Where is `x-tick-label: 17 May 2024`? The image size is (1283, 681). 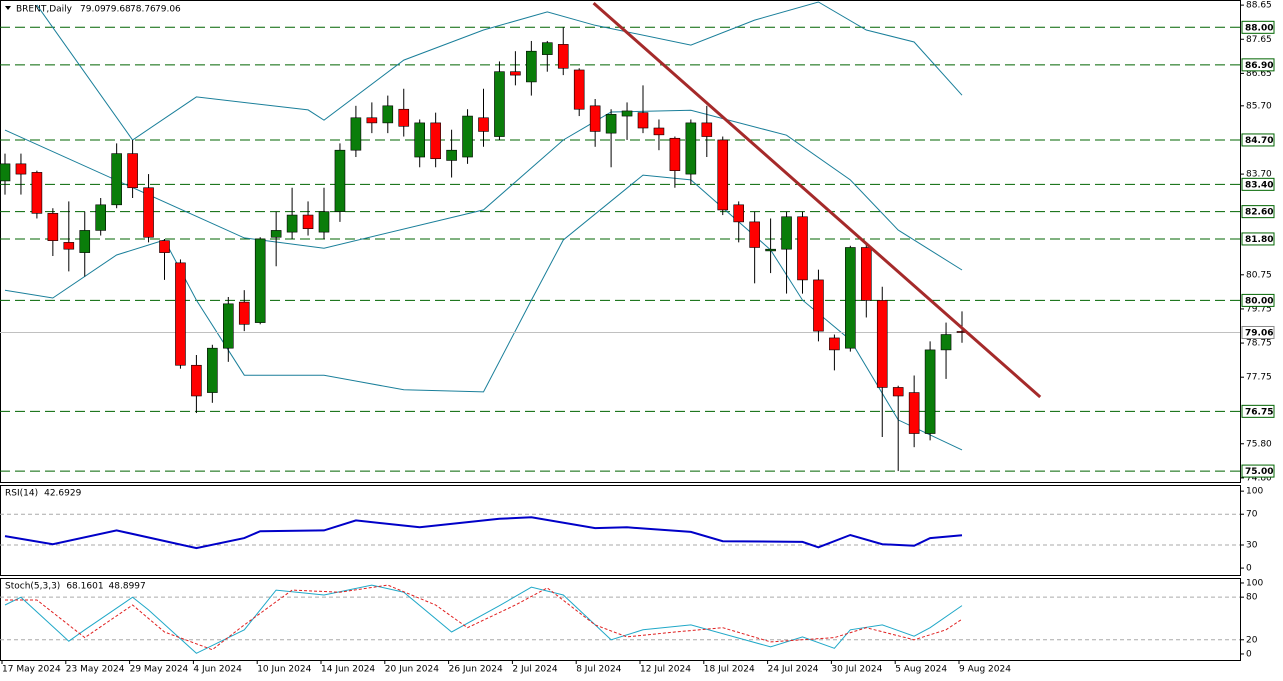
x-tick-label: 17 May 2024 is located at coordinates (31, 670).